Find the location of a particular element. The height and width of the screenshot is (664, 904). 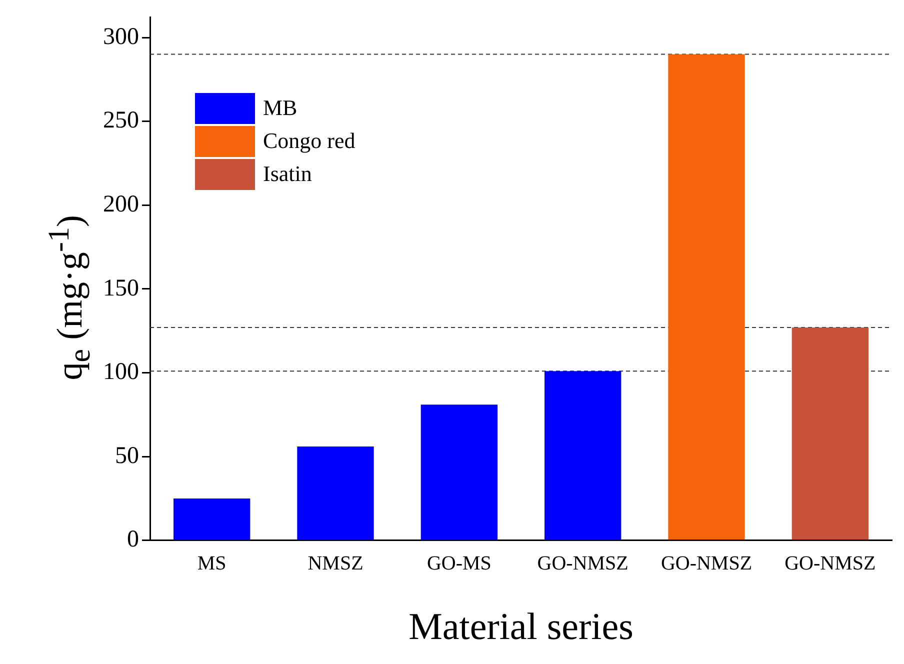

y-tick-label: 50 is located at coordinates (127, 455).